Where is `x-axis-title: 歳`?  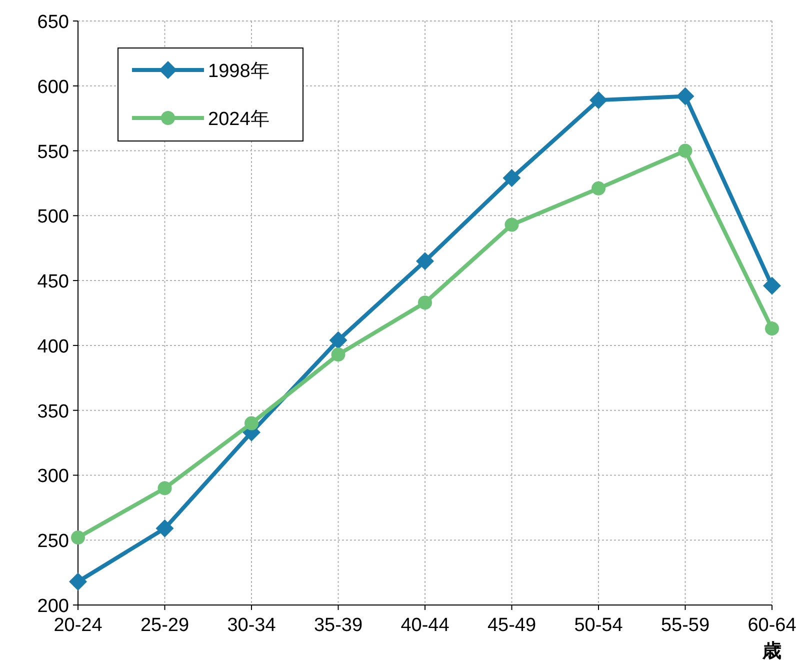
x-axis-title: 歳 is located at coordinates (772, 651).